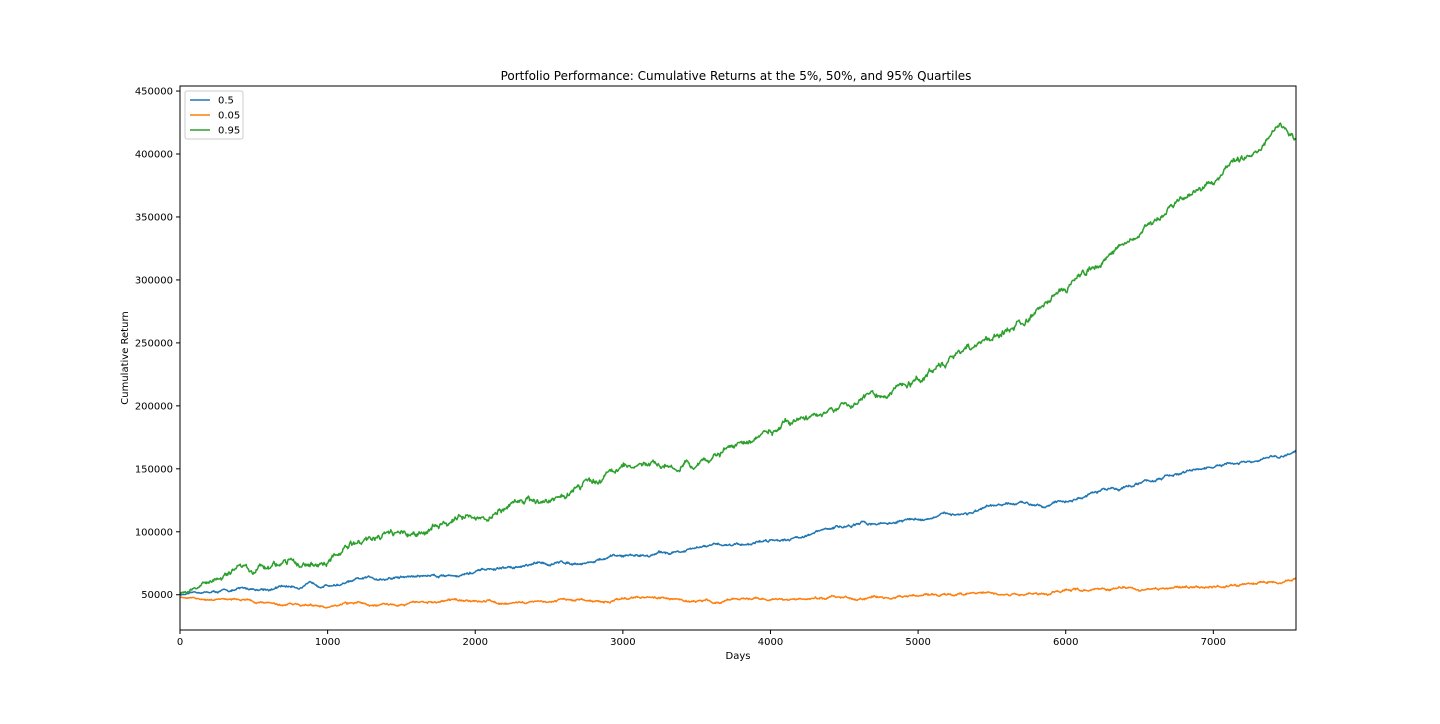 The width and height of the screenshot is (1440, 724). Describe the element at coordinates (154, 469) in the screenshot. I see `y-tick-label: 150000` at that location.